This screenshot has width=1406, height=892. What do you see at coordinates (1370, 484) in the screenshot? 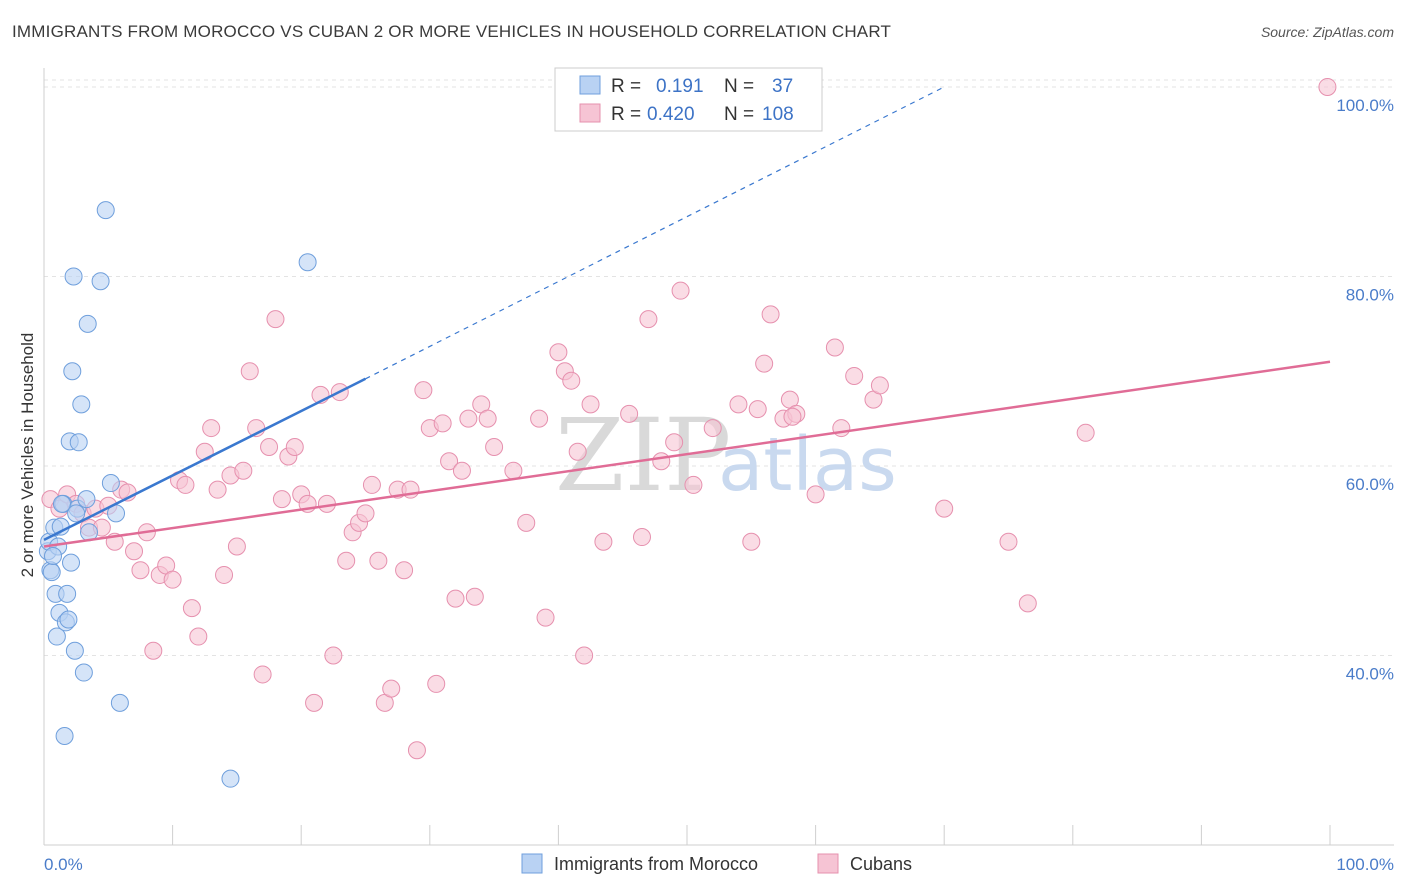
I see `y-tick-label-60: 60.0%` at bounding box center [1370, 484].